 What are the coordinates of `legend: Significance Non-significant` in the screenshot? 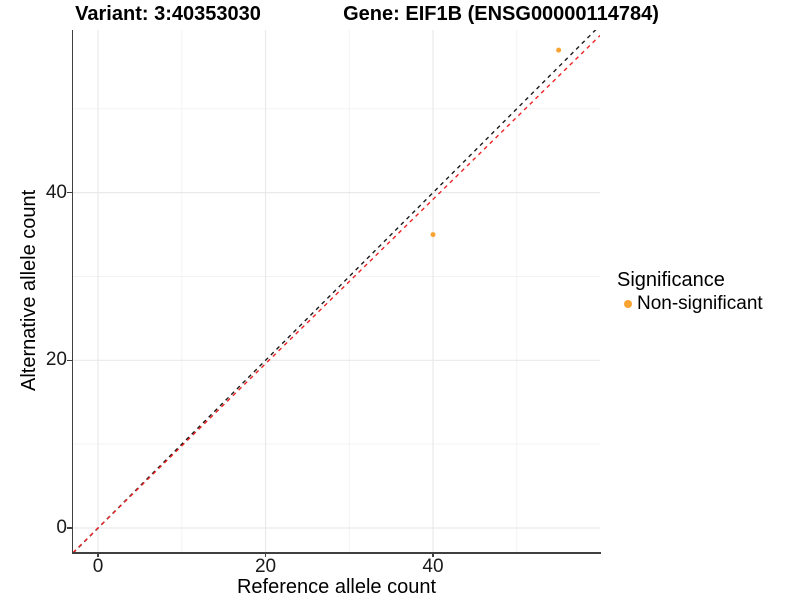 It's located at (690, 291).